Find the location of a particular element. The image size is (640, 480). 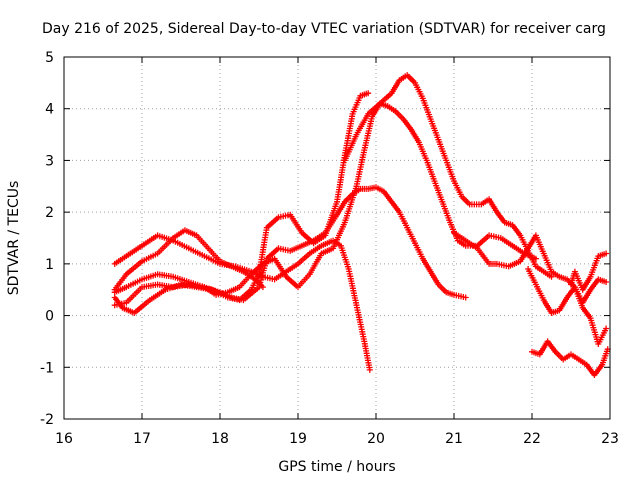

y-tick-label: -1 is located at coordinates (47, 368).